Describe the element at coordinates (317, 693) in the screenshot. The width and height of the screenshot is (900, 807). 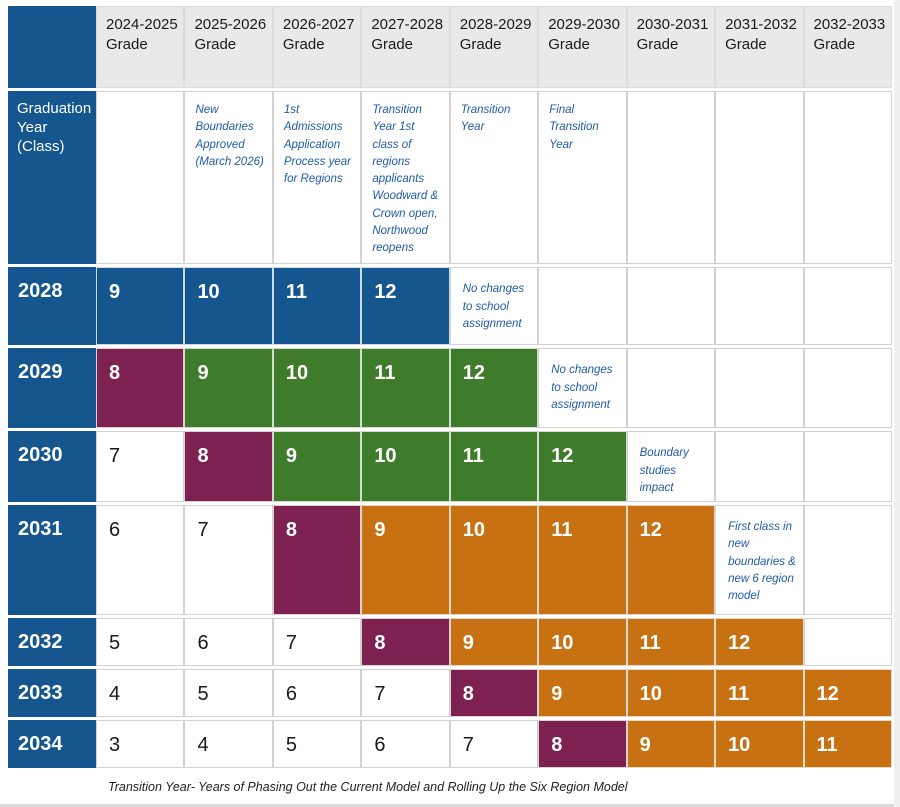
I see `grade-6-2033: 6` at that location.